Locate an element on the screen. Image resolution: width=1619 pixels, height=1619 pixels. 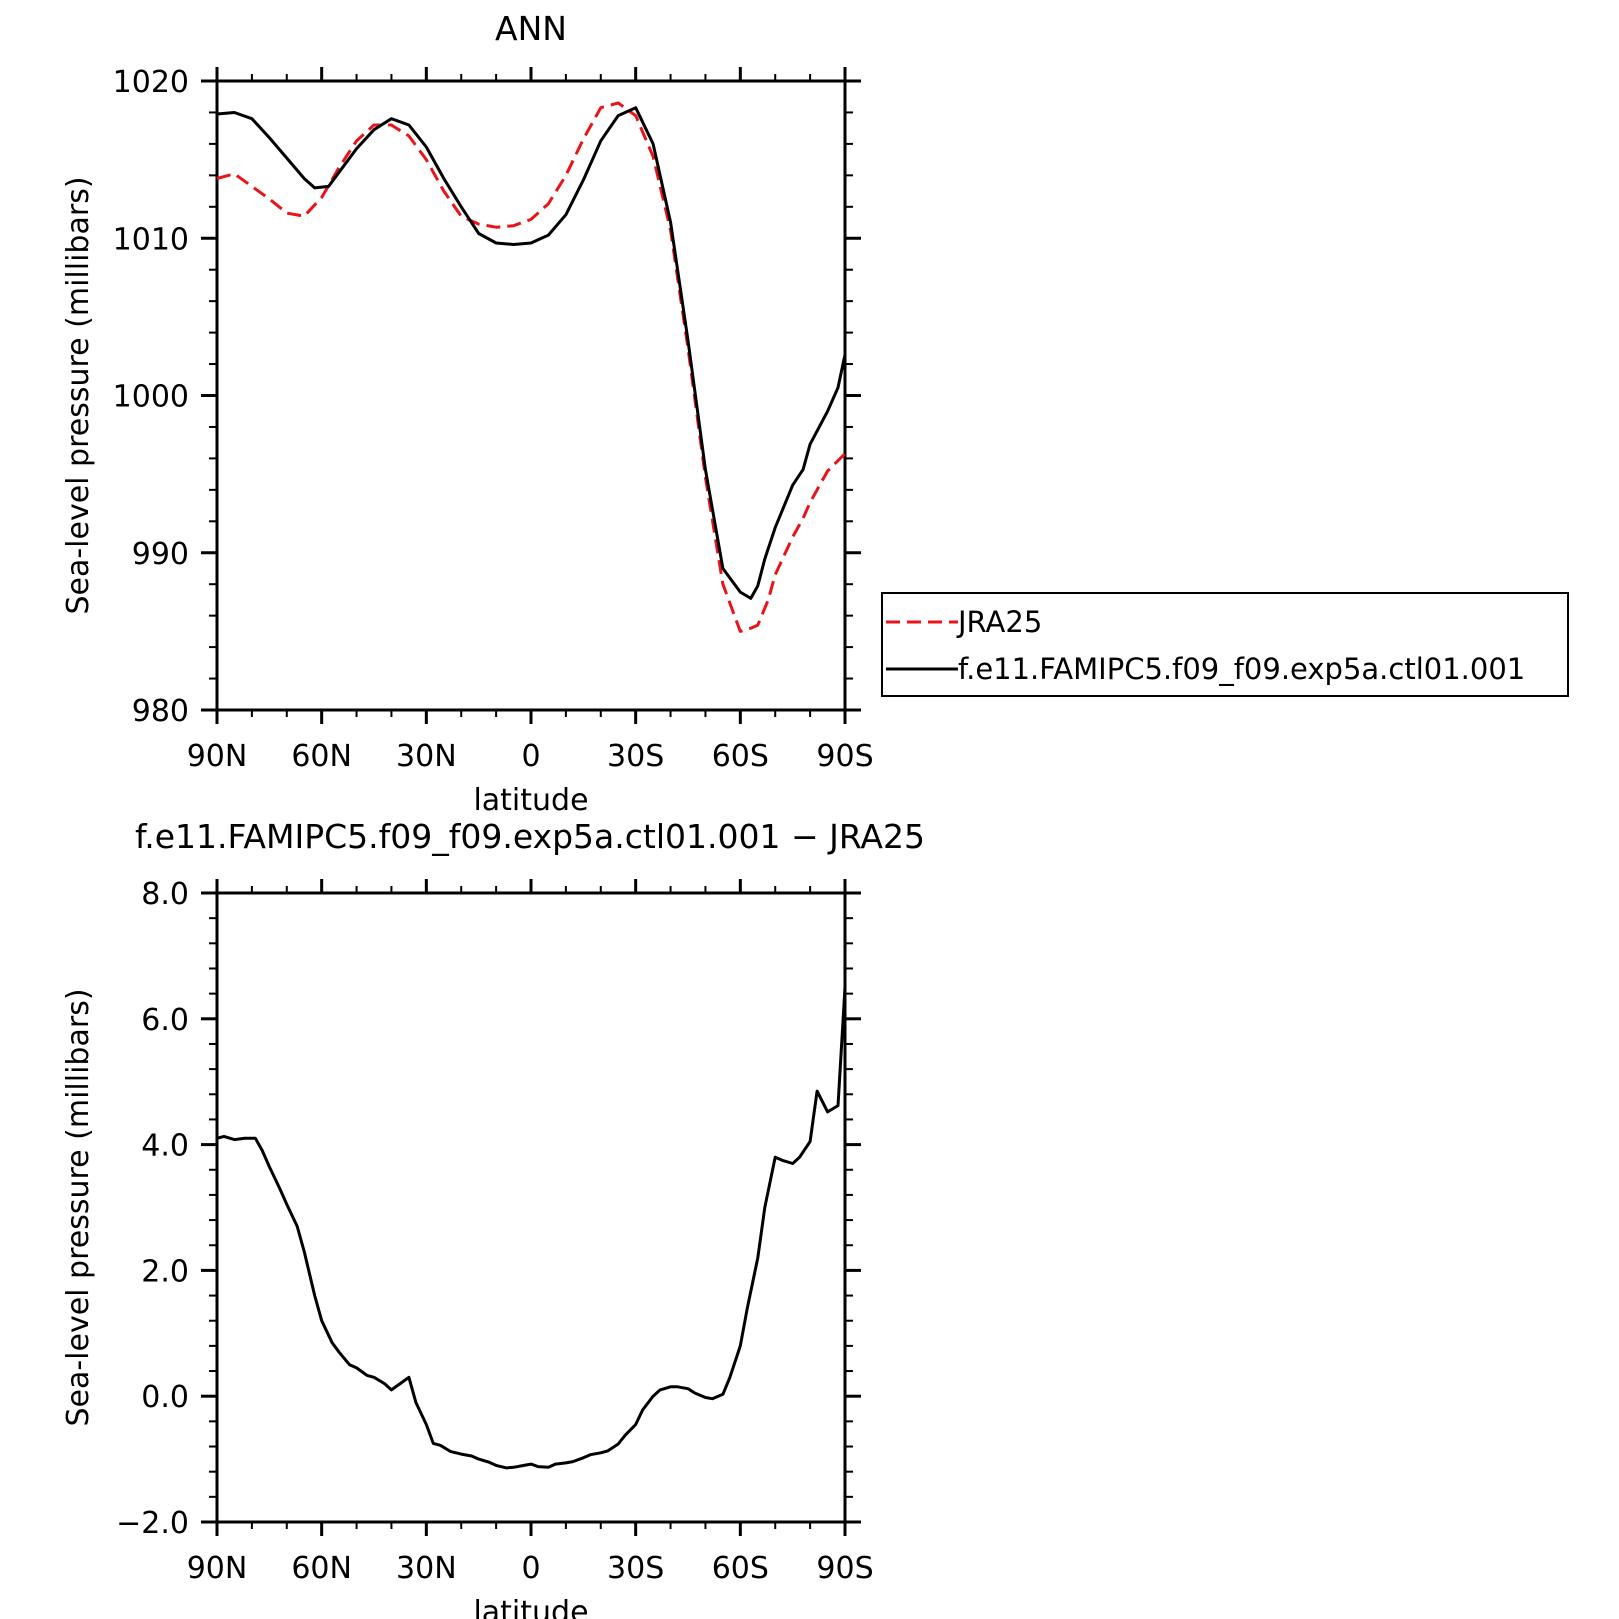
y-tick-label: 1020 is located at coordinates (151, 82).